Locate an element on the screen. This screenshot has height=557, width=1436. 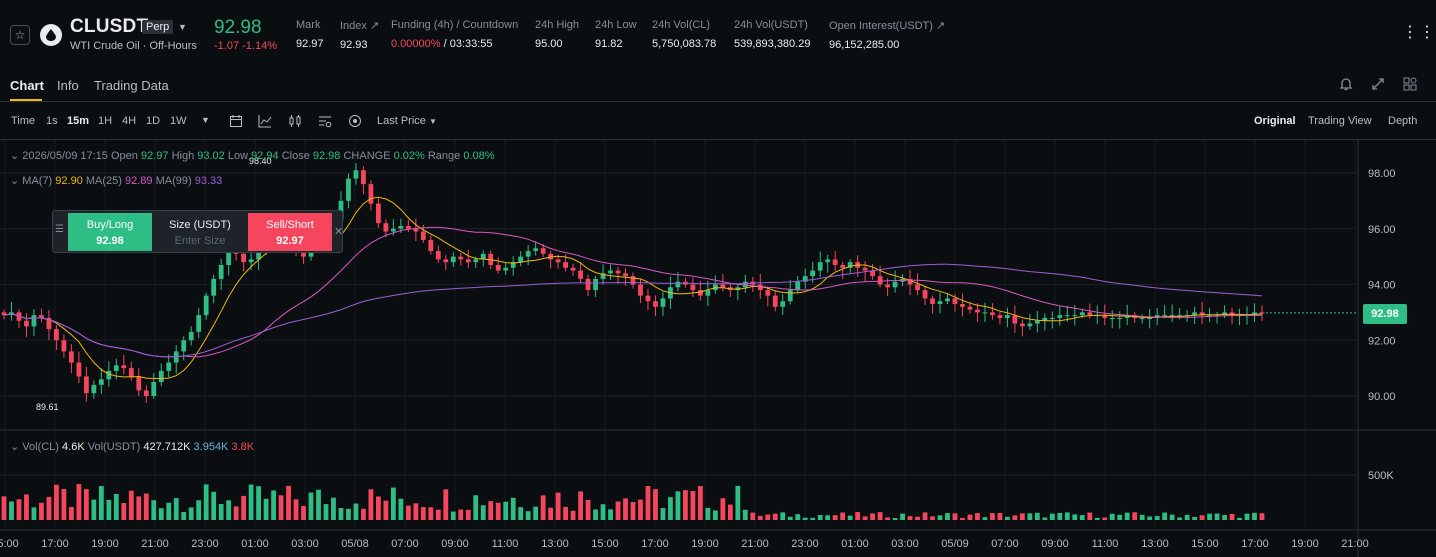
stat-value: 5,750,083.78 is located at coordinates (684, 44).